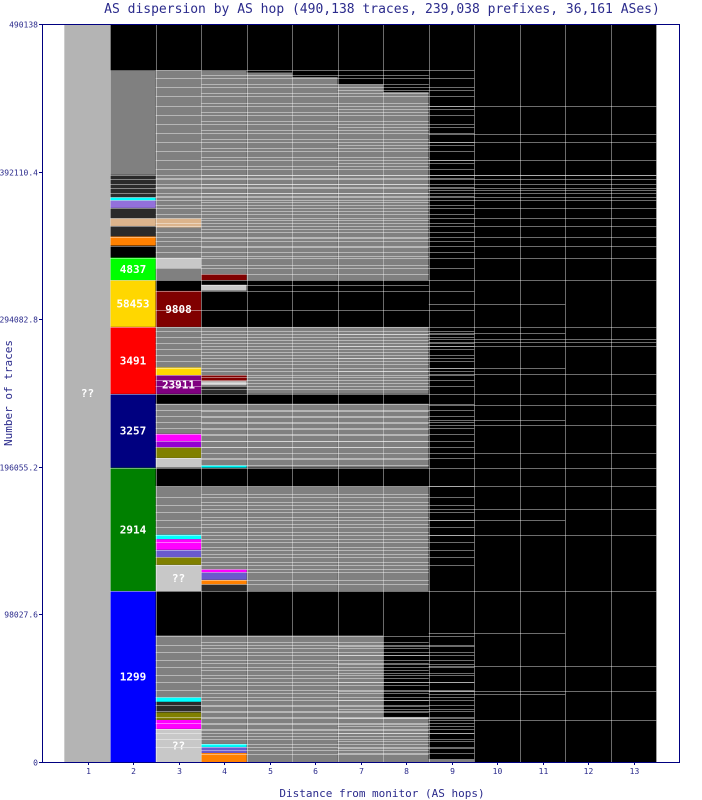 Image resolution: width=702 pixels, height=800 pixels. What do you see at coordinates (270, 771) in the screenshot?
I see `x-tick-label-4: 5` at bounding box center [270, 771].